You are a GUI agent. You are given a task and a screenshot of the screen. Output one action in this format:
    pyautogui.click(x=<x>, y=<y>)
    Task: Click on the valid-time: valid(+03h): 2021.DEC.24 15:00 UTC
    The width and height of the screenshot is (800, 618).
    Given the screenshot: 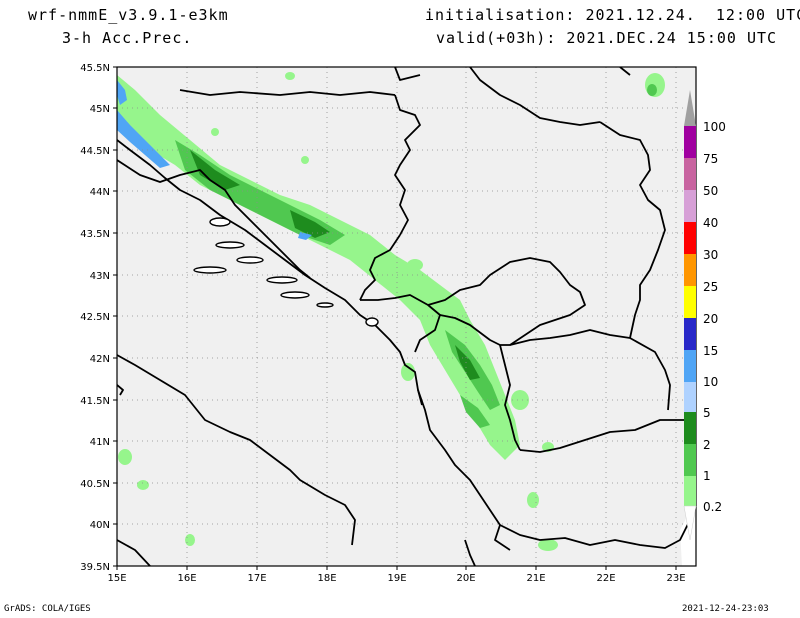 What is the action you would take?
    pyautogui.click(x=607, y=38)
    